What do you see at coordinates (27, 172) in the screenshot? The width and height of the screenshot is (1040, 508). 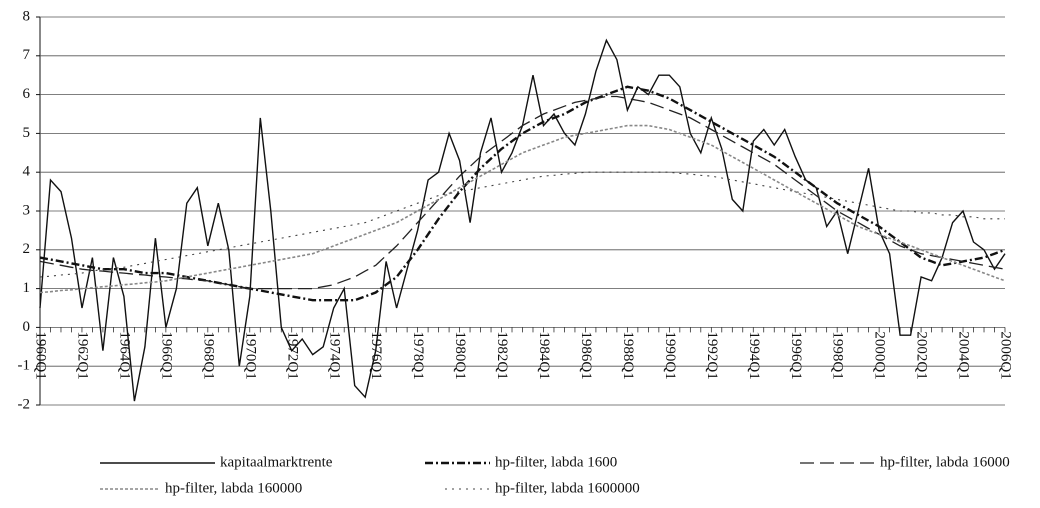 I see `y-tick-label: 4` at bounding box center [27, 172].